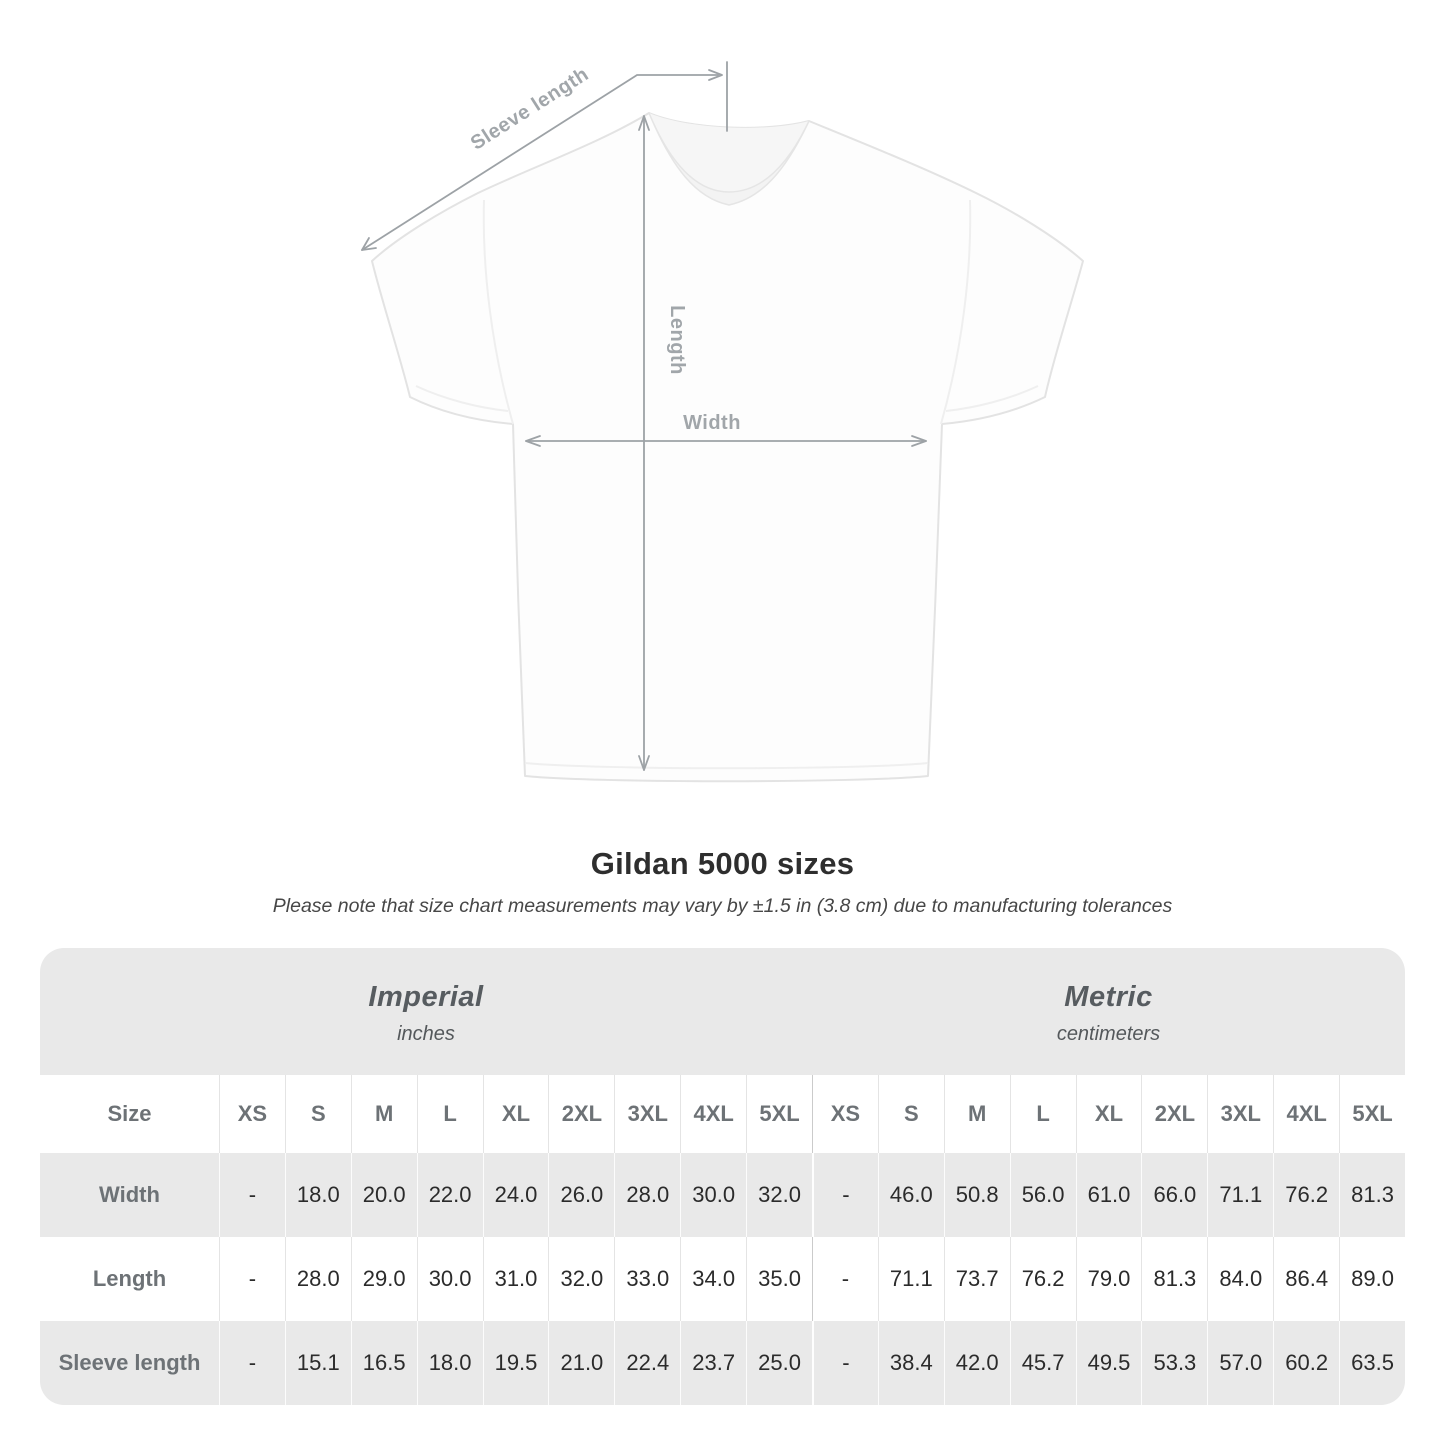 This screenshot has height=1445, width=1445. Describe the element at coordinates (779, 1363) in the screenshot. I see `measurement-cell-imperial: 25.0` at that location.